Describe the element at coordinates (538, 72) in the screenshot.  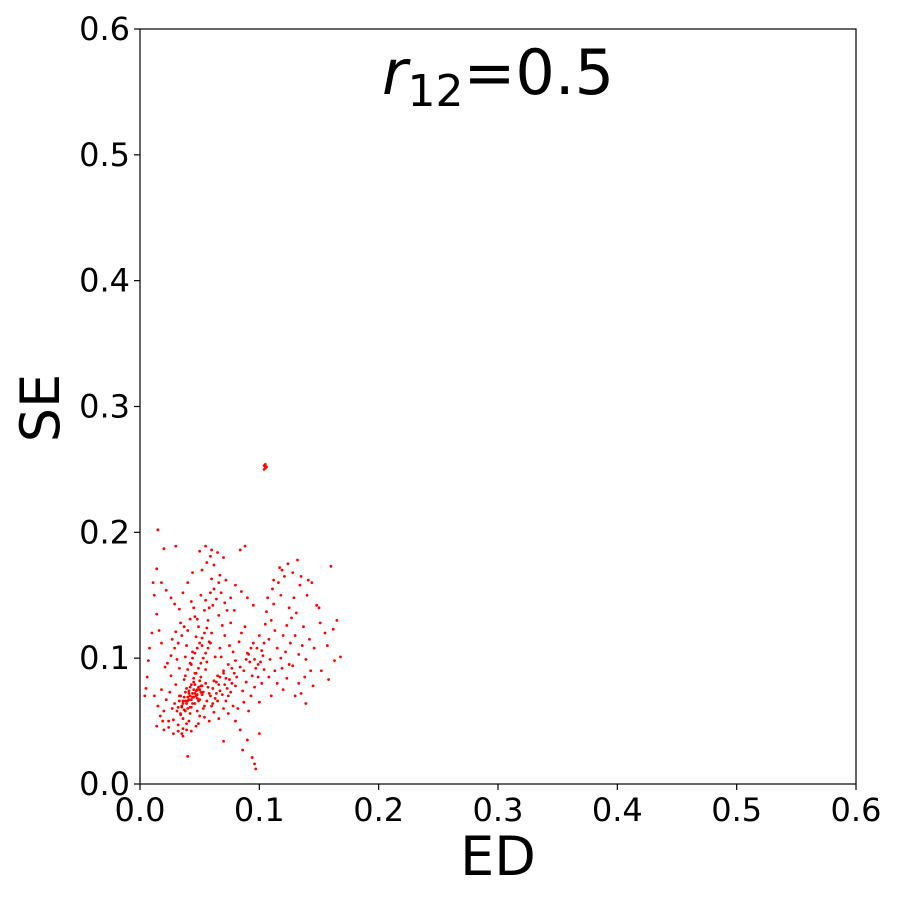
I see `title-value: =0.5` at that location.